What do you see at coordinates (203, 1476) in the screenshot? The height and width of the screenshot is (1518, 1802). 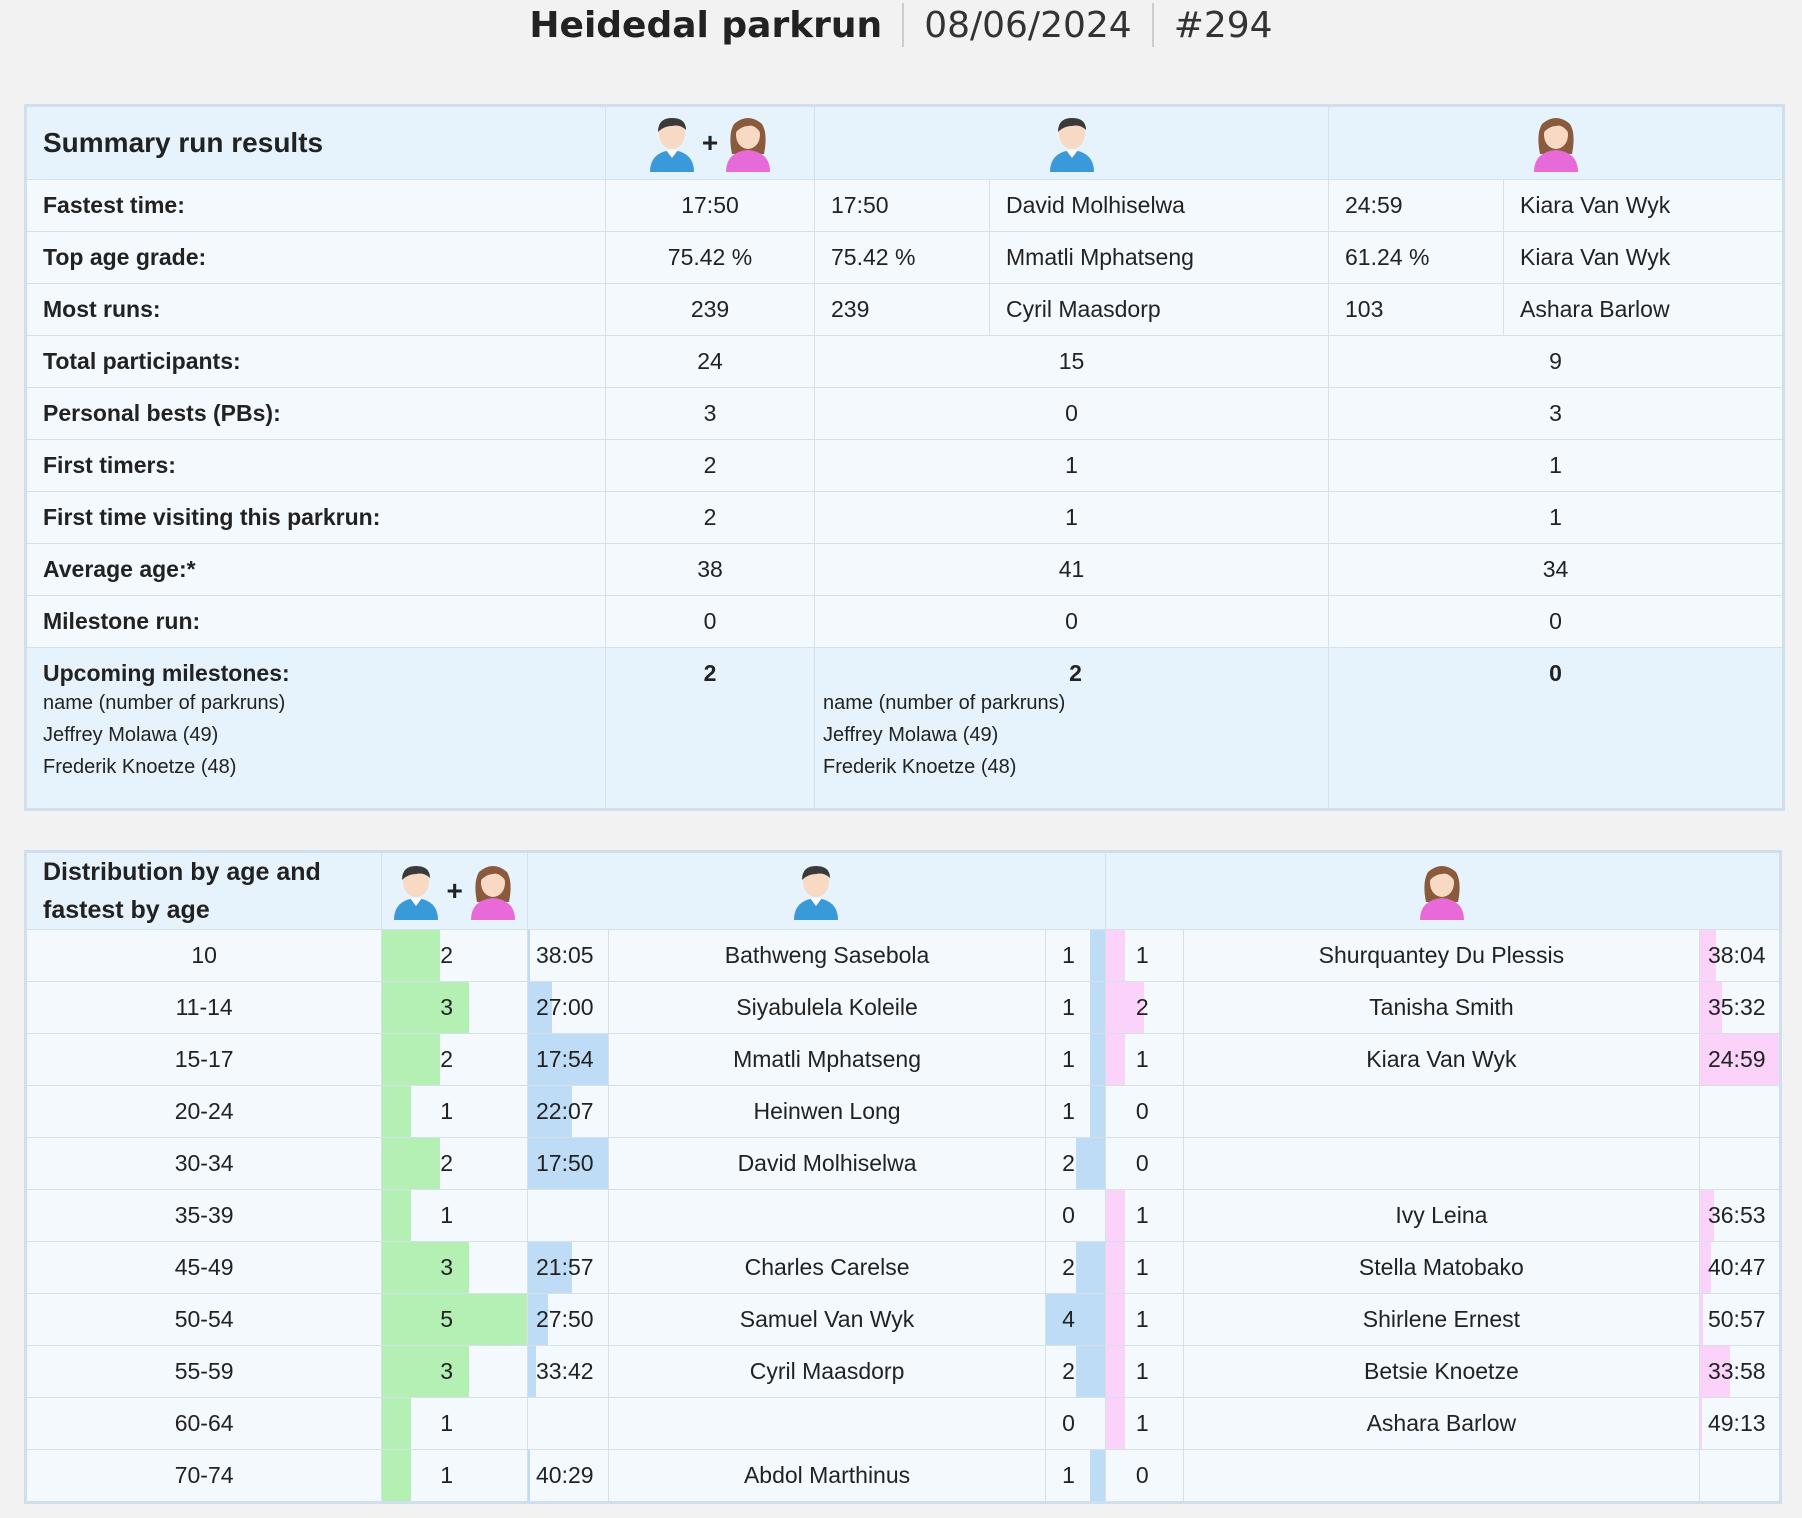 I see `age-group: 70-74` at bounding box center [203, 1476].